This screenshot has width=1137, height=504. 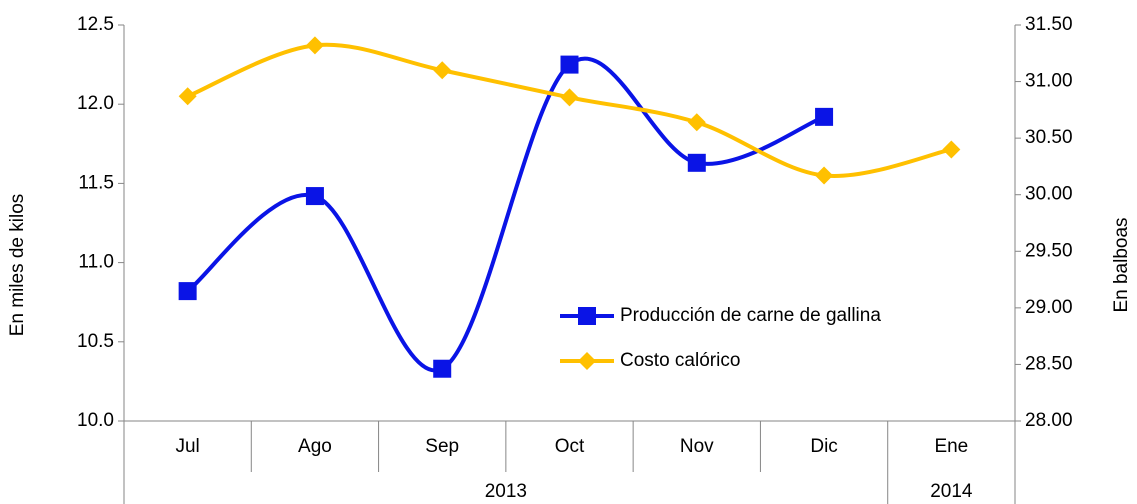 I want to click on x-tick-label: Nov, so click(x=697, y=446).